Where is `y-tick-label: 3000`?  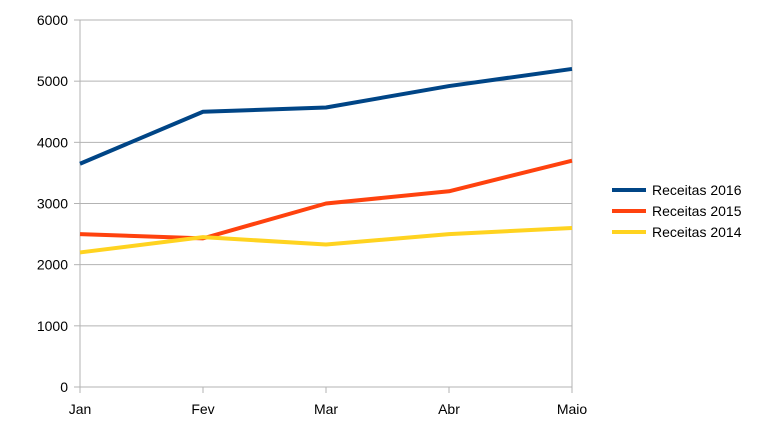 y-tick-label: 3000 is located at coordinates (52, 204).